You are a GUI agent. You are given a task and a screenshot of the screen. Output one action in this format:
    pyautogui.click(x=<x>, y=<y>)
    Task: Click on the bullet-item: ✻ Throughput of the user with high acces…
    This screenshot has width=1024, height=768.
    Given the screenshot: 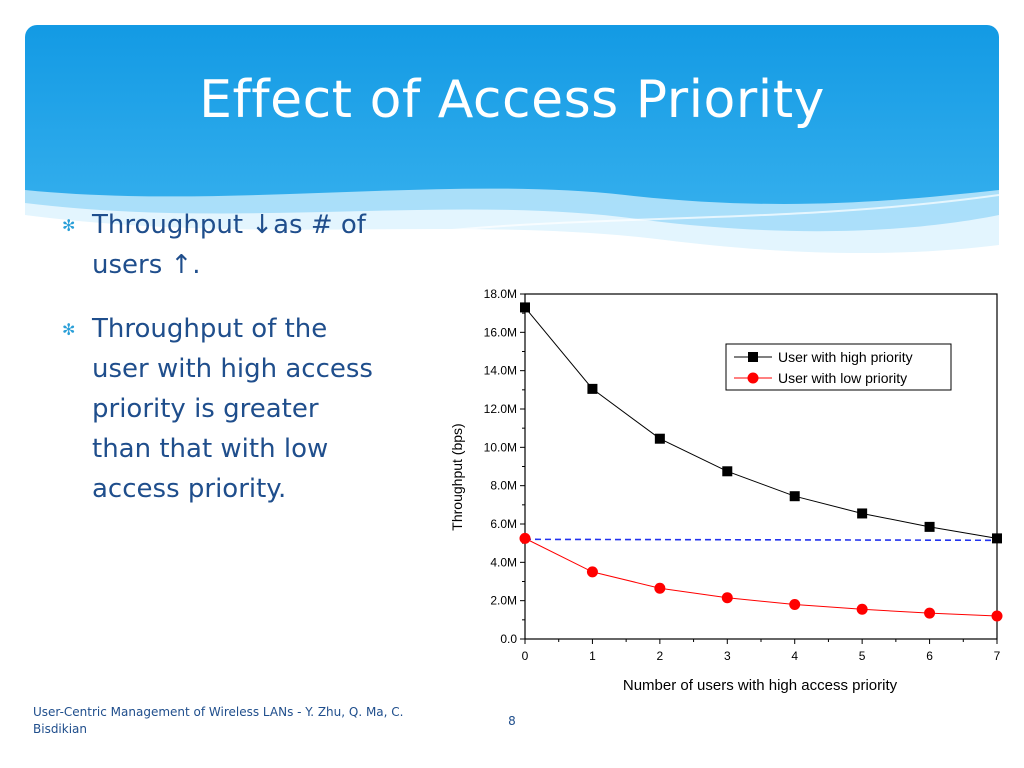 What is the action you would take?
    pyautogui.click(x=222, y=409)
    